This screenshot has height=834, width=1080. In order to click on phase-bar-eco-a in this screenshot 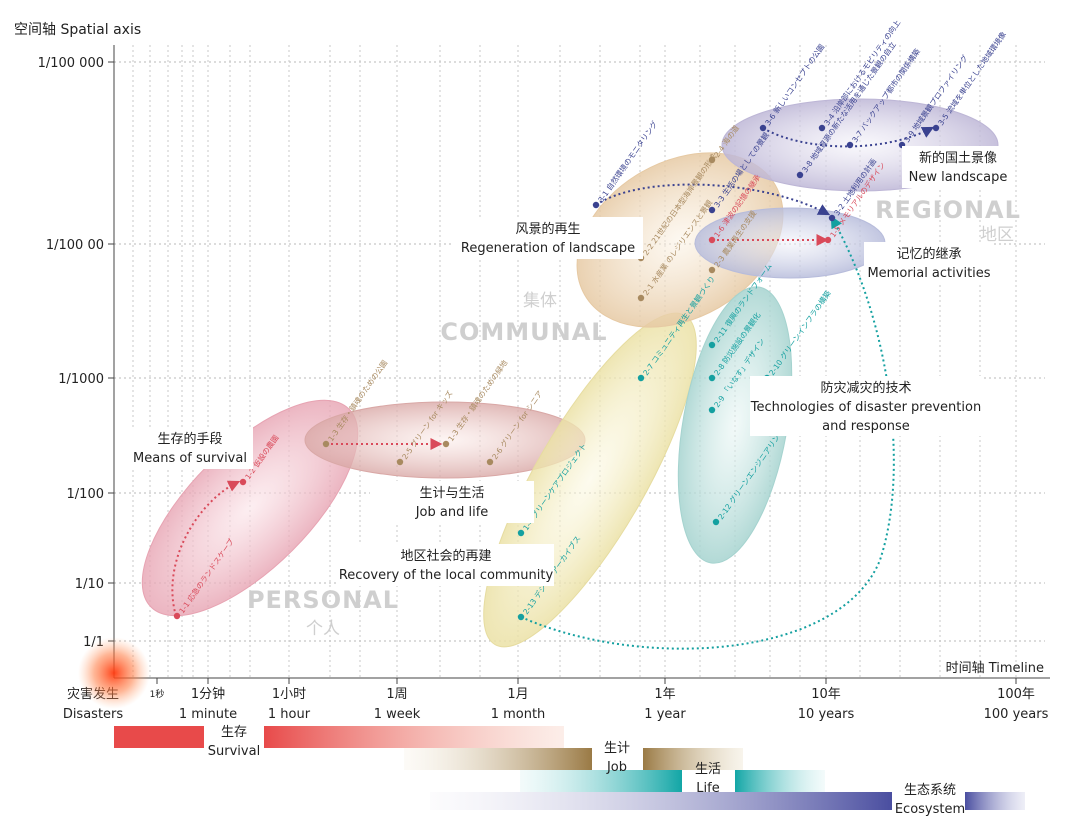, I will do `click(661, 801)`.